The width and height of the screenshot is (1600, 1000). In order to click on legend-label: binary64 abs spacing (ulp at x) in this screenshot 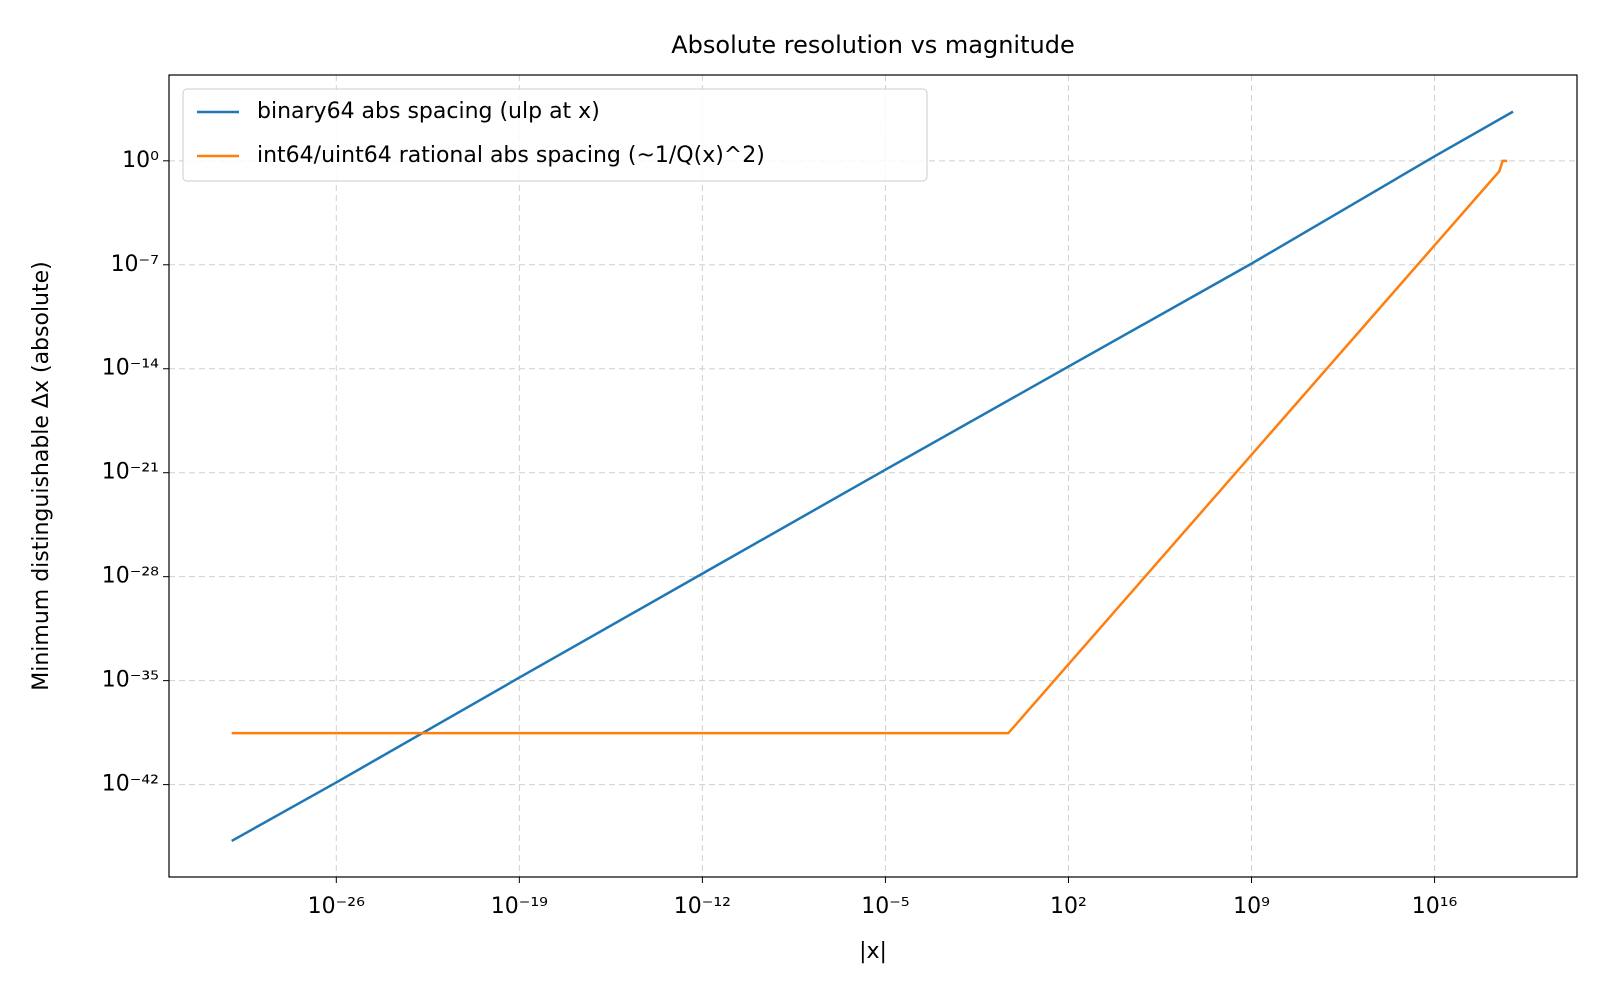, I will do `click(428, 111)`.